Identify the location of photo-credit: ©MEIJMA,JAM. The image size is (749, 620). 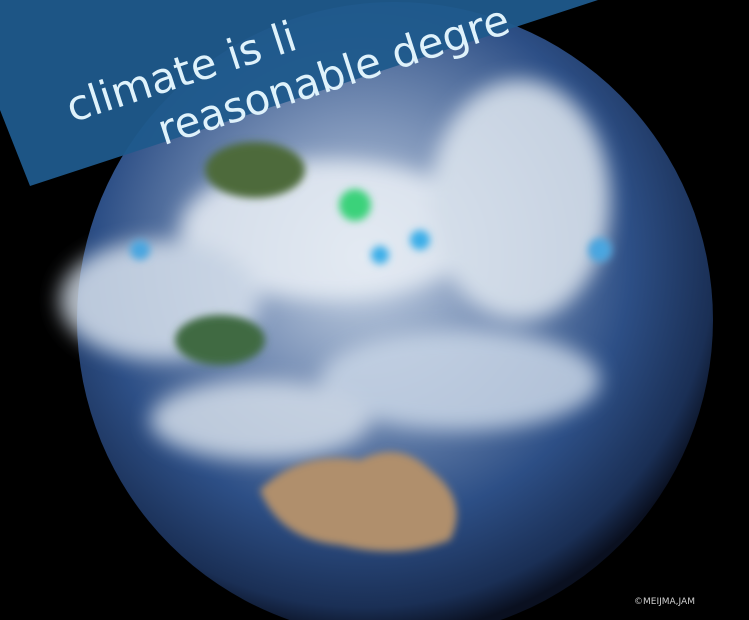
(664, 602).